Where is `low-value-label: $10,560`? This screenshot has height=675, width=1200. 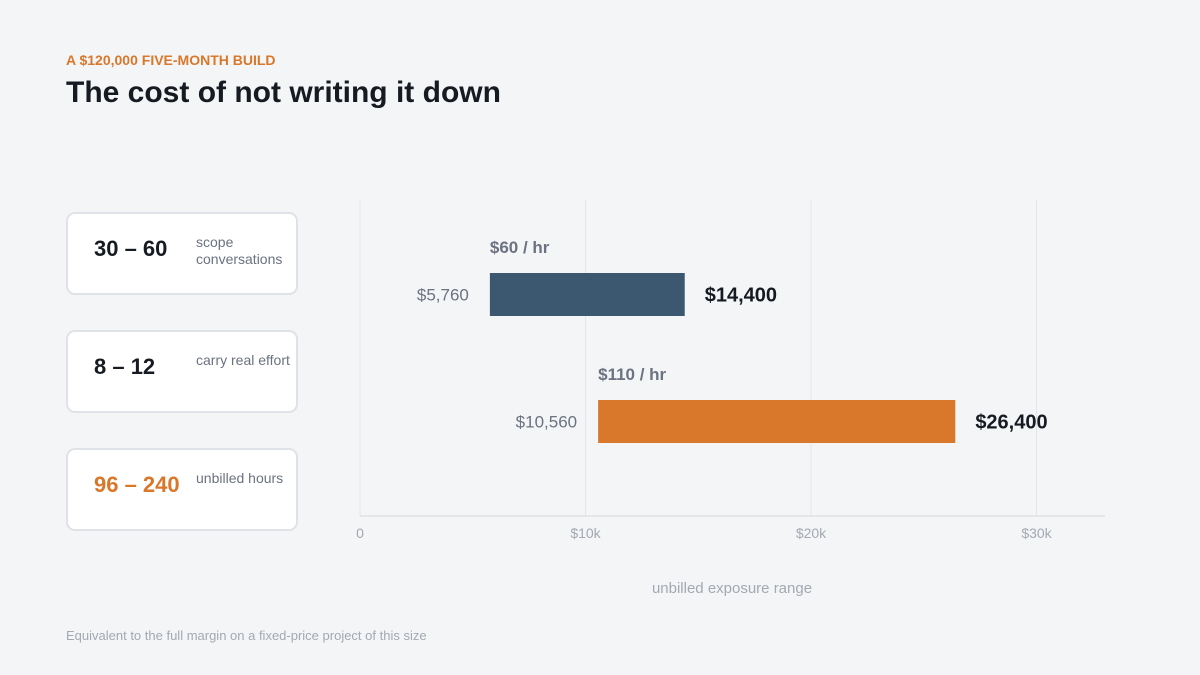
low-value-label: $10,560 is located at coordinates (546, 422).